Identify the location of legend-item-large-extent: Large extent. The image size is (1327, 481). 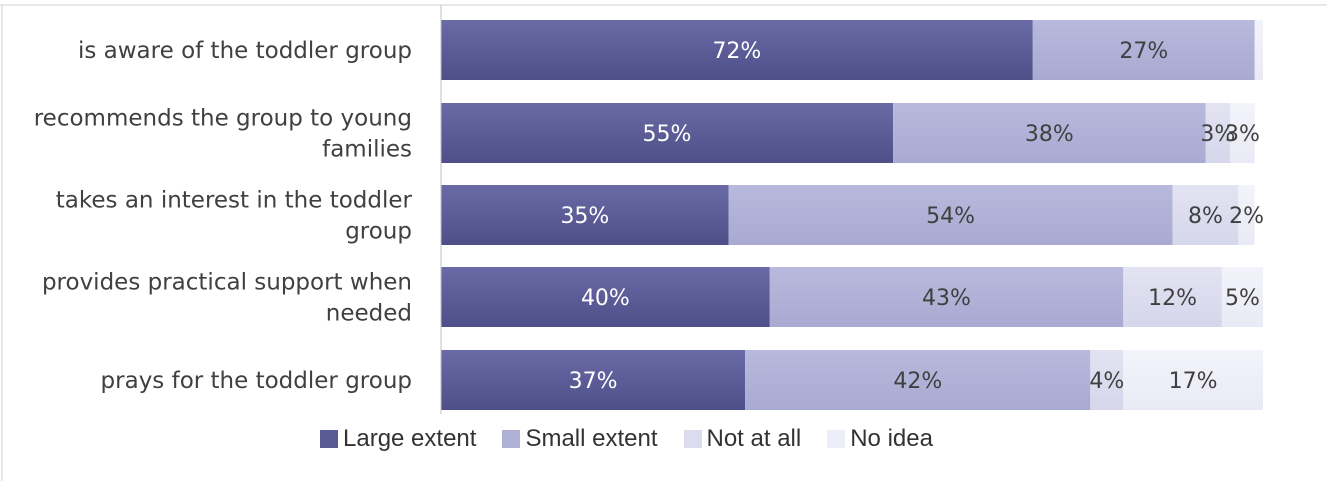
(398, 439).